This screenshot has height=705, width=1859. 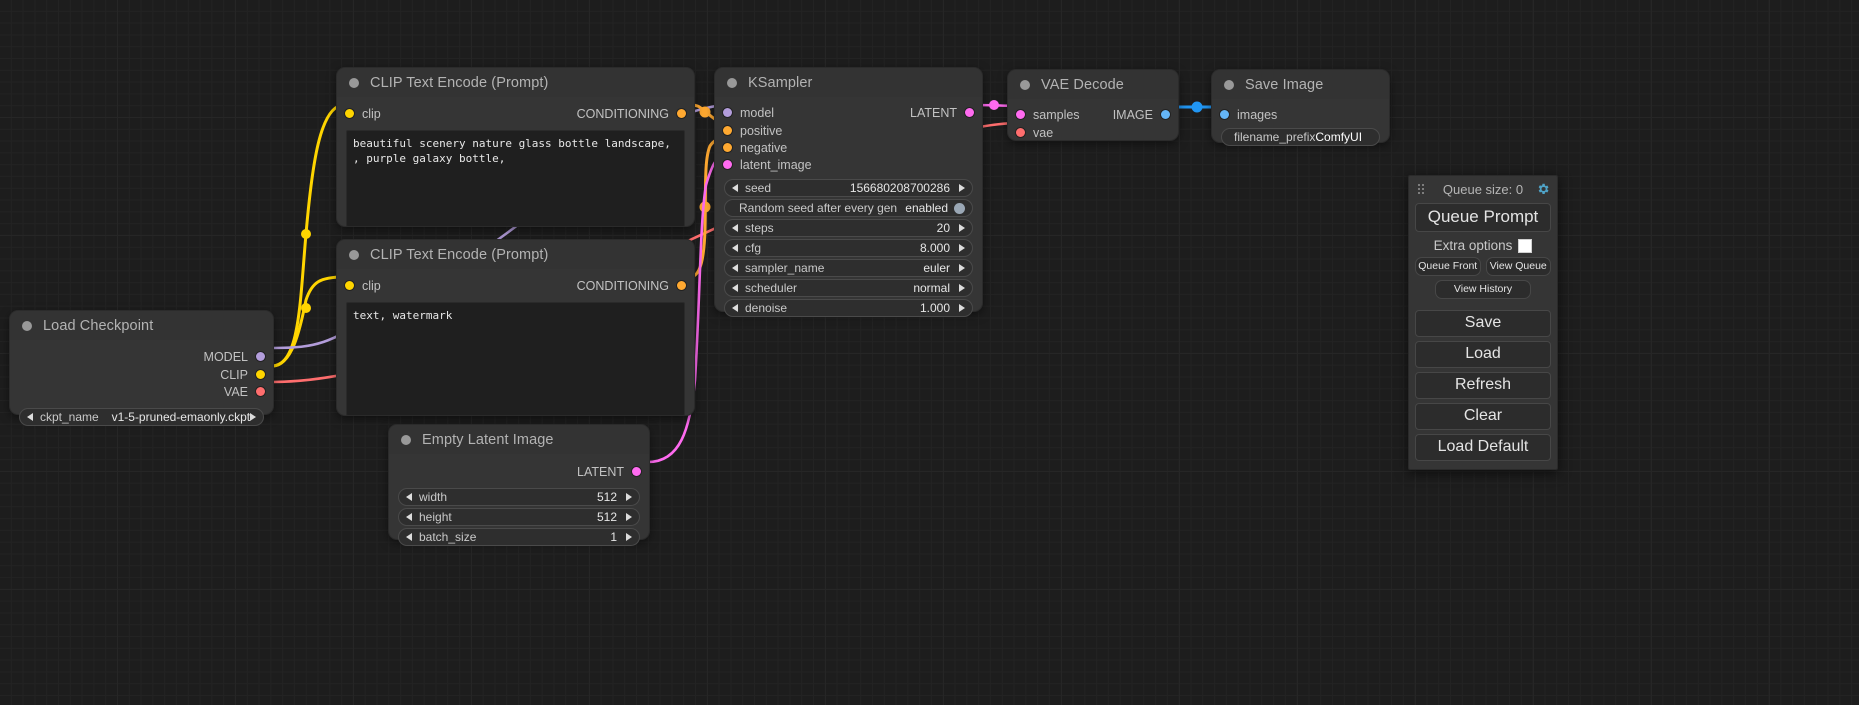 What do you see at coordinates (1048, 114) in the screenshot?
I see `input-slot-samples: samples` at bounding box center [1048, 114].